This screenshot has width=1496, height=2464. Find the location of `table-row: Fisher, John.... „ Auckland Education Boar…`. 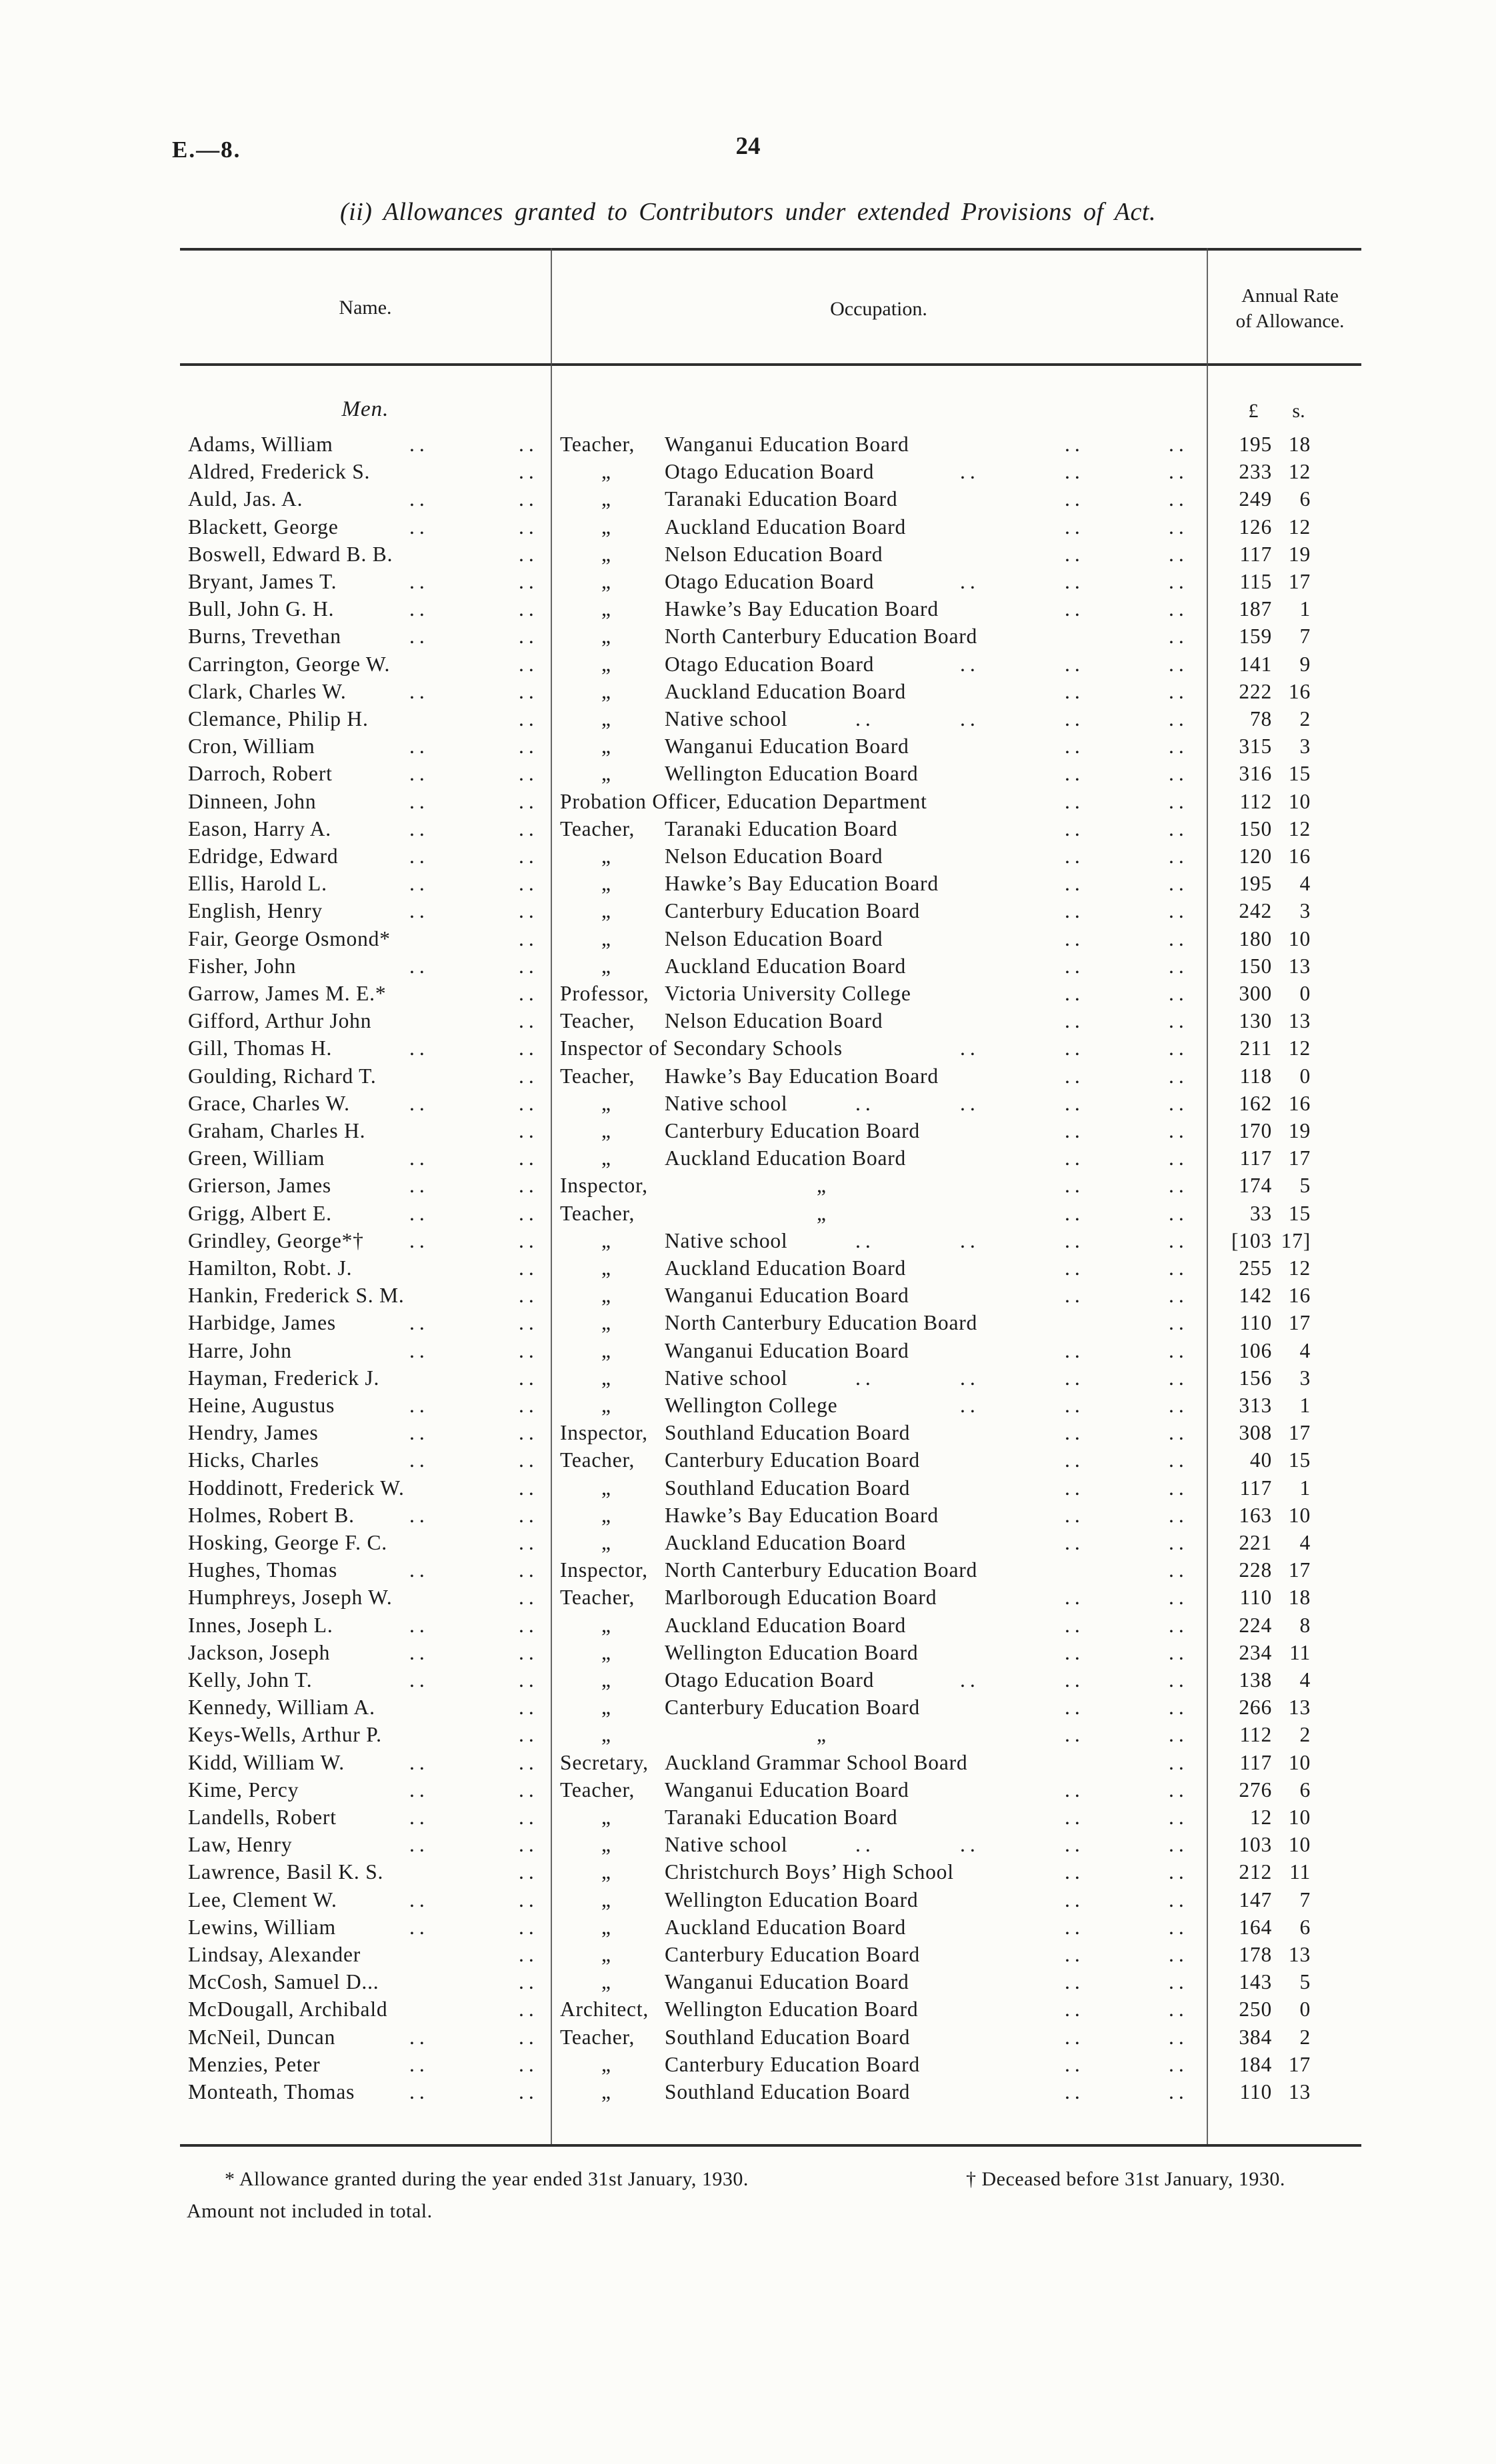

table-row: Fisher, John.... „ Auckland Education Boar… is located at coordinates (748, 966).